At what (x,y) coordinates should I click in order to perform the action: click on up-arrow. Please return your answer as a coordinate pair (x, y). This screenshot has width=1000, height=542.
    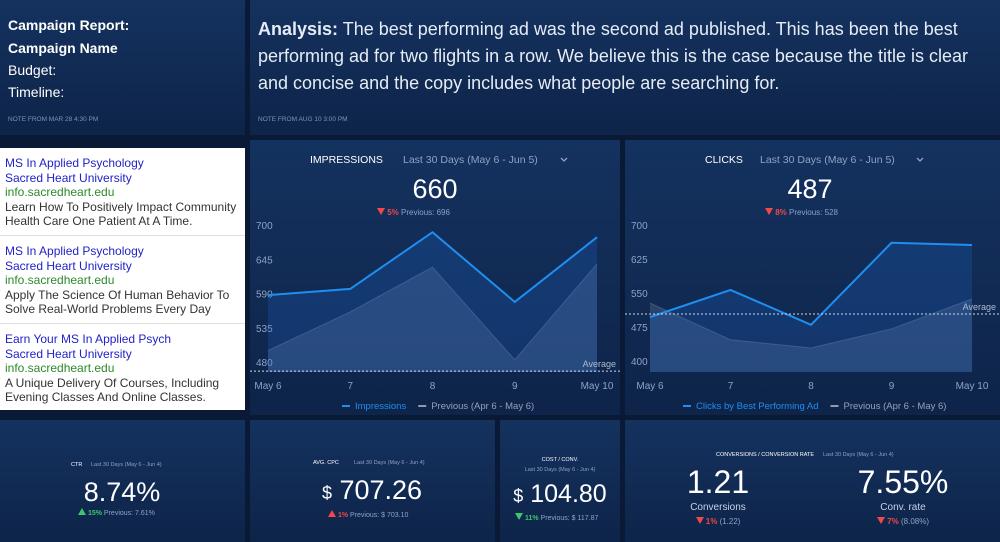
    Looking at the image, I should click on (332, 513).